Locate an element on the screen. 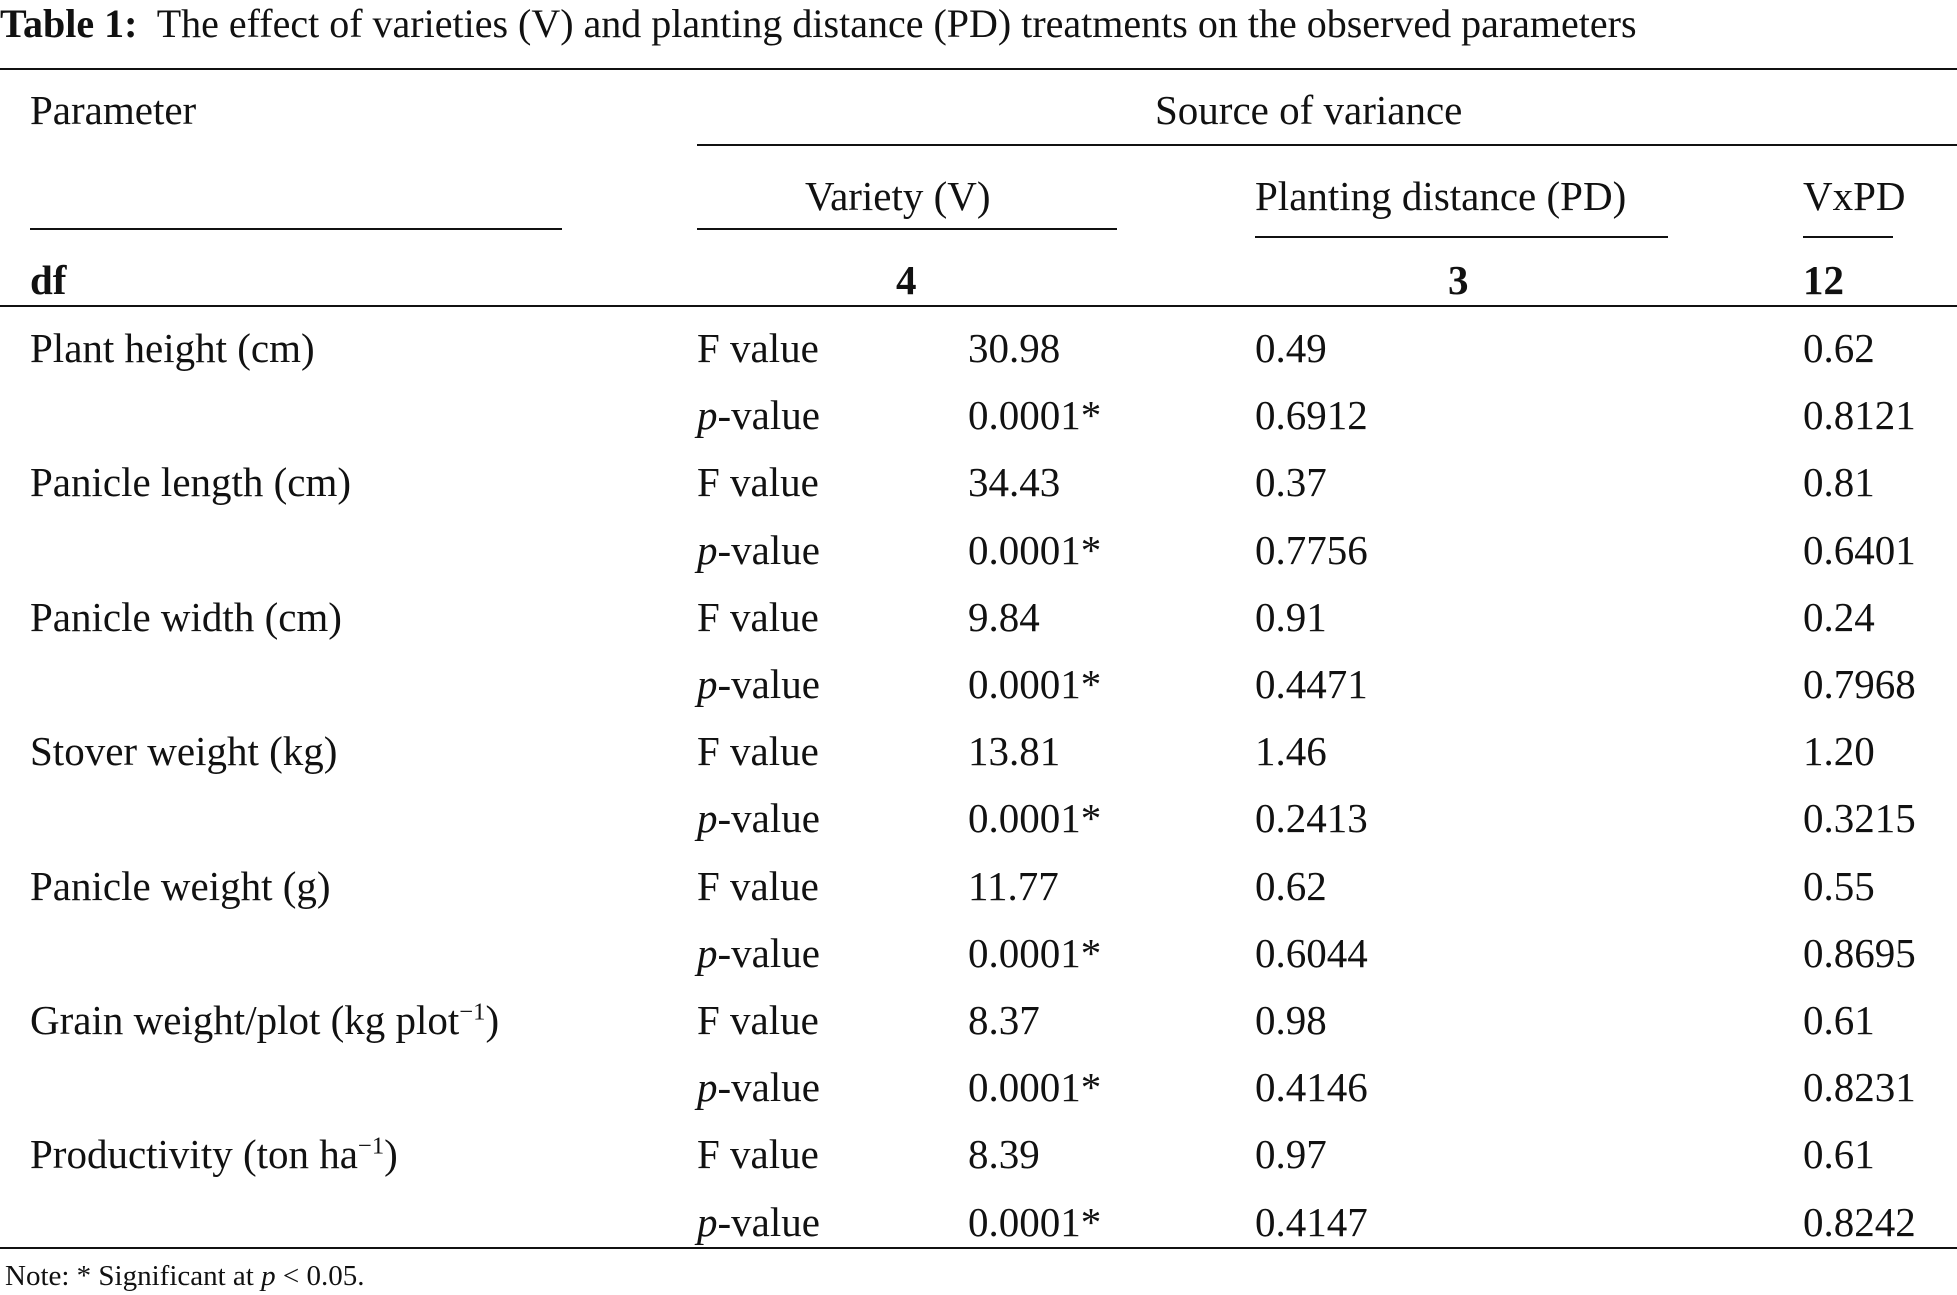  df-planting: 3 is located at coordinates (1458, 280).